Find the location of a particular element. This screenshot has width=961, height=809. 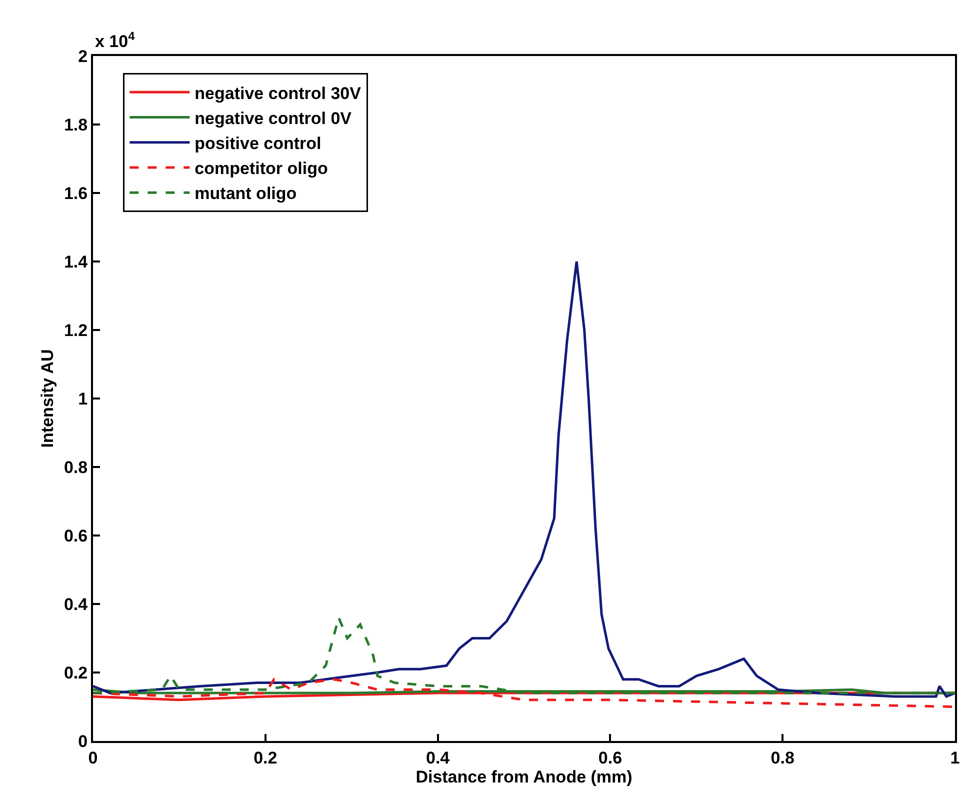

legend-label: competitor oligo is located at coordinates (261, 168).